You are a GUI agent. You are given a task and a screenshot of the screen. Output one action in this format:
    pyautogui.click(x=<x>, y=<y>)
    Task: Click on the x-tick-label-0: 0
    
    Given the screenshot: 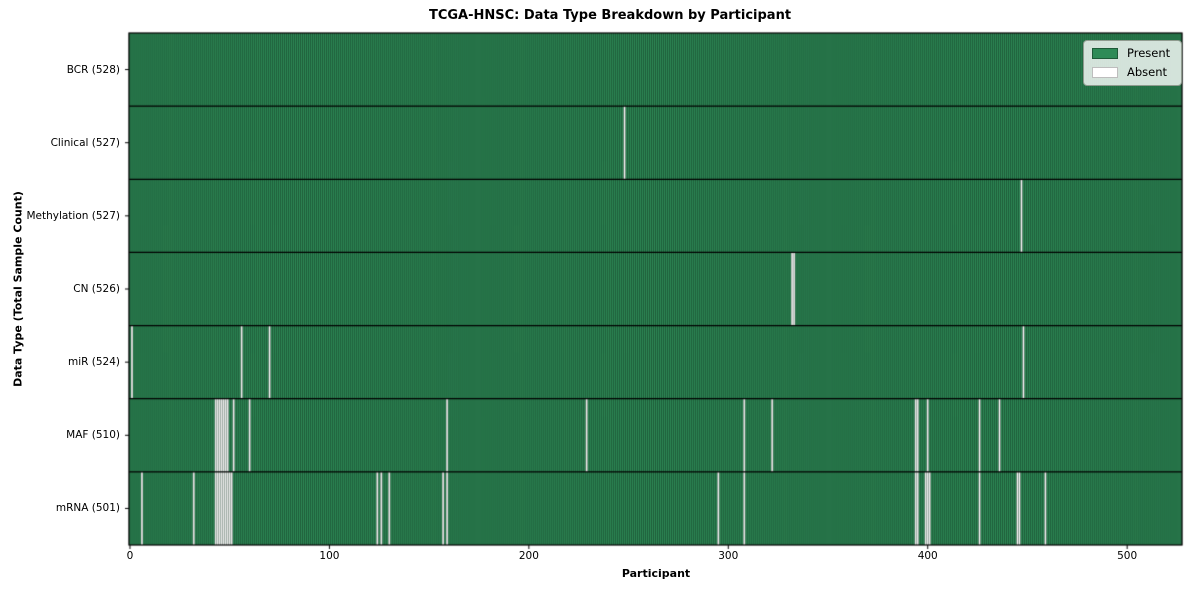 What is the action you would take?
    pyautogui.click(x=130, y=556)
    